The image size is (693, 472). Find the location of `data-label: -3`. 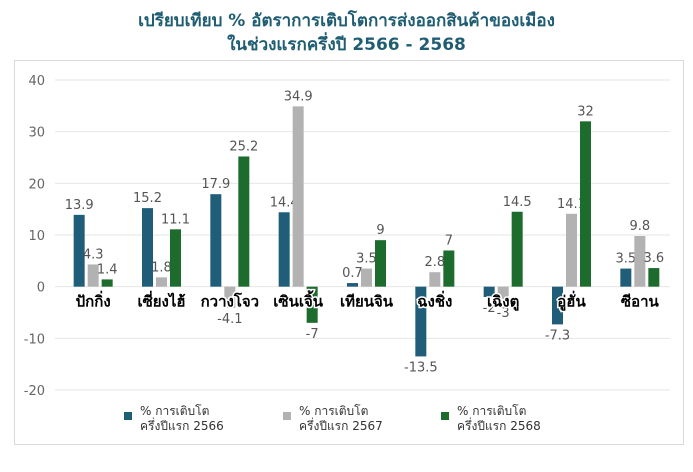

data-label: -3 is located at coordinates (503, 313).